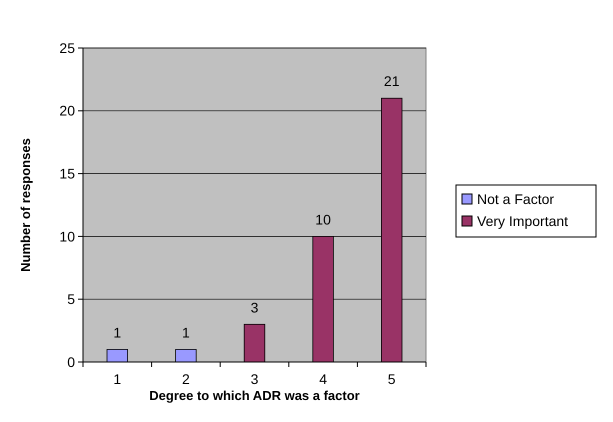 The height and width of the screenshot is (422, 613). Describe the element at coordinates (117, 379) in the screenshot. I see `x-tick-label: 1` at that location.